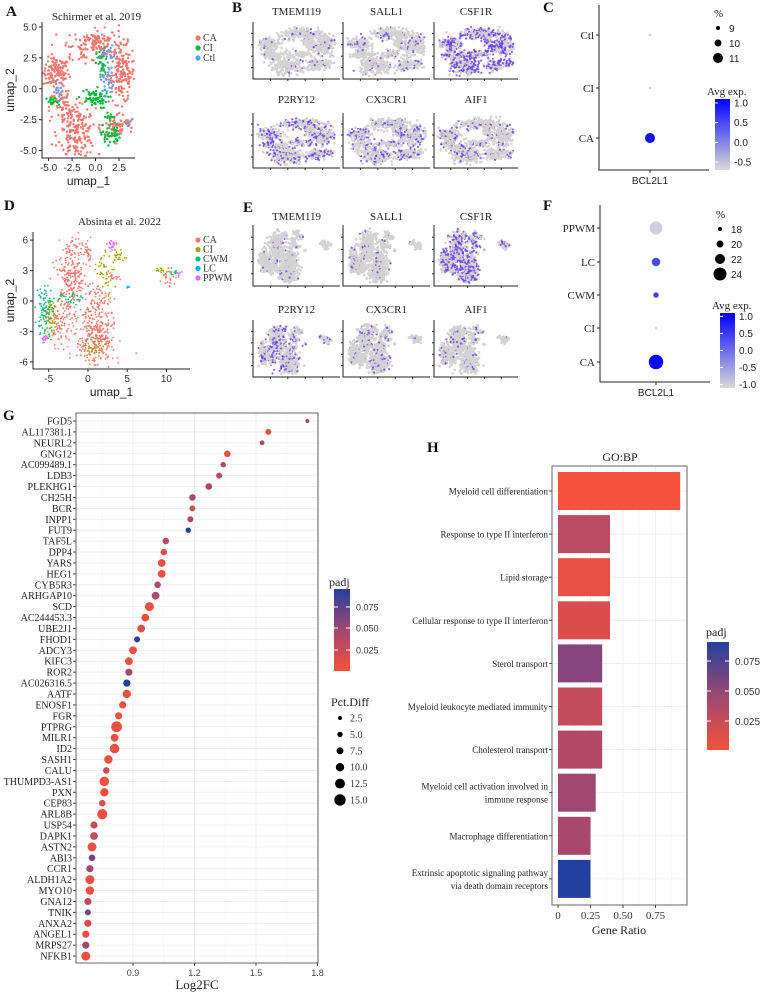  I want to click on y-tick-label: -3, so click(23, 332).